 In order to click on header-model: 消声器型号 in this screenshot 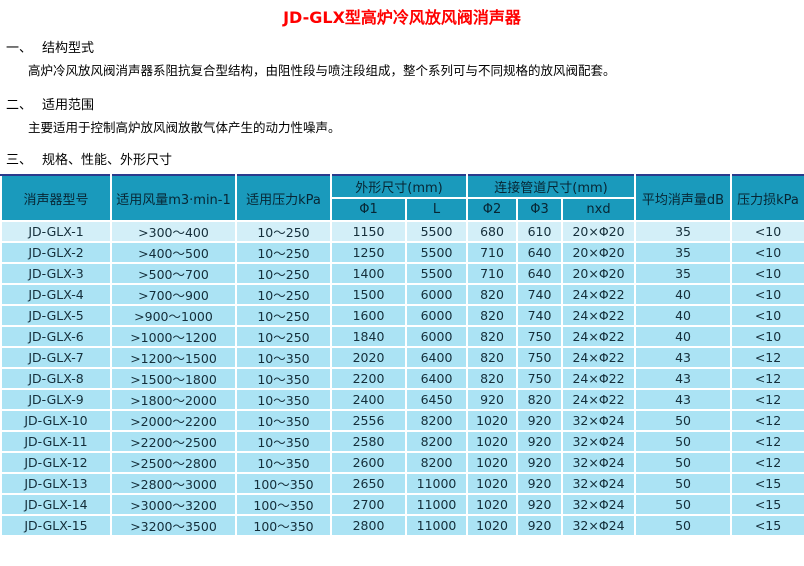, I will do `click(56, 198)`.